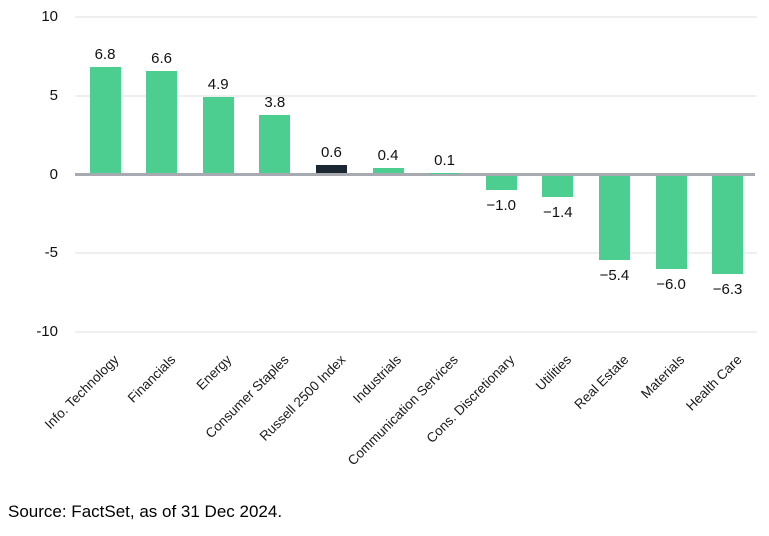  Describe the element at coordinates (727, 289) in the screenshot. I see `bar-value-label: −6.3` at that location.